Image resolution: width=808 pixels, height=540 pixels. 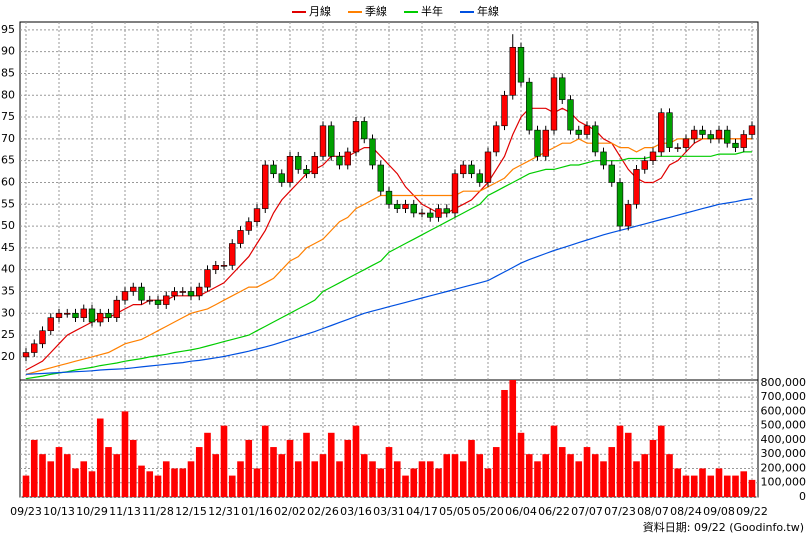 What do you see at coordinates (8, 312) in the screenshot?
I see `y-tick-label: 30` at bounding box center [8, 312].